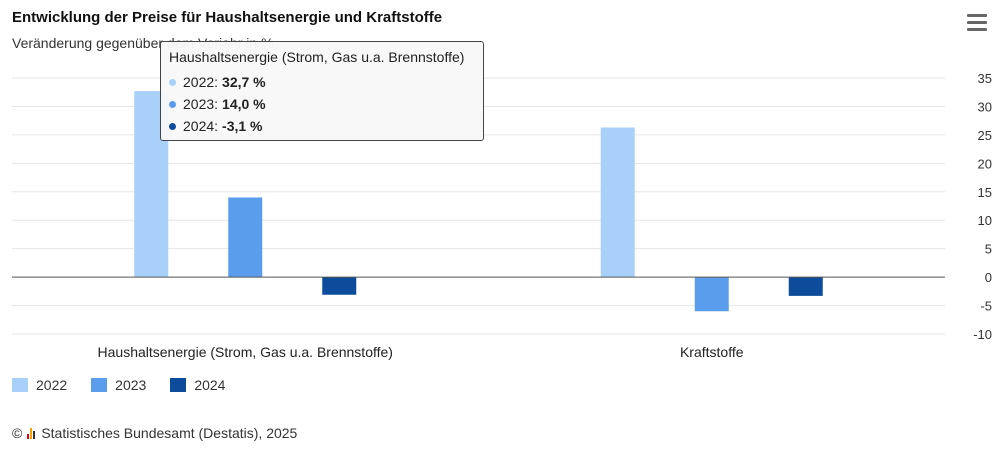 The image size is (999, 452). I want to click on legend-swatch-2023, so click(99, 385).